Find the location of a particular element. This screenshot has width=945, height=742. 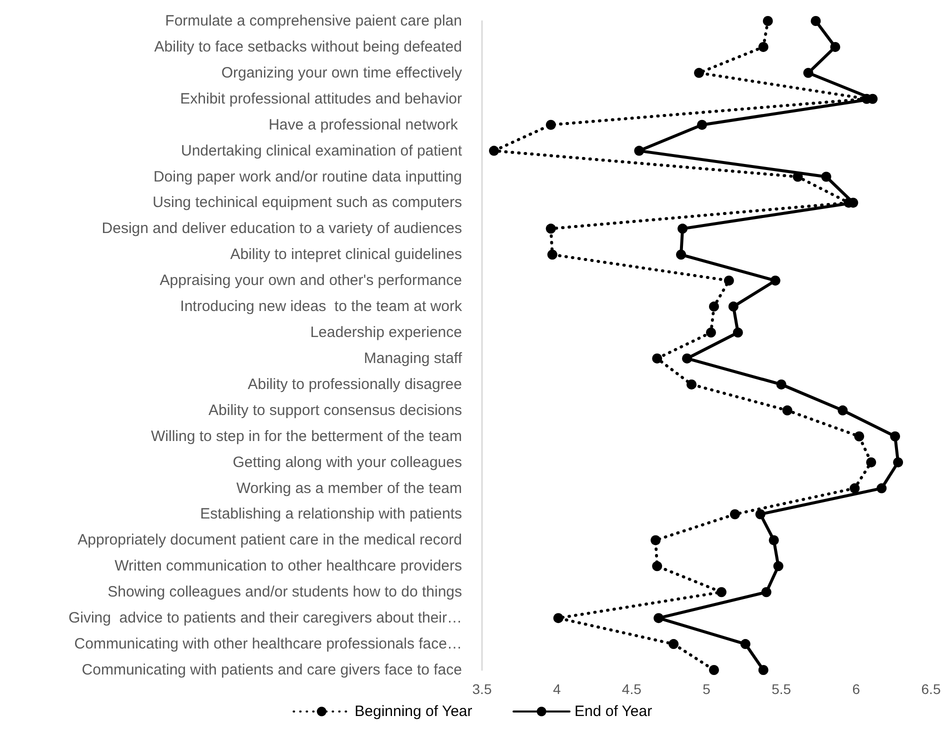

y-tick-label: Working as a member of the team is located at coordinates (349, 488).